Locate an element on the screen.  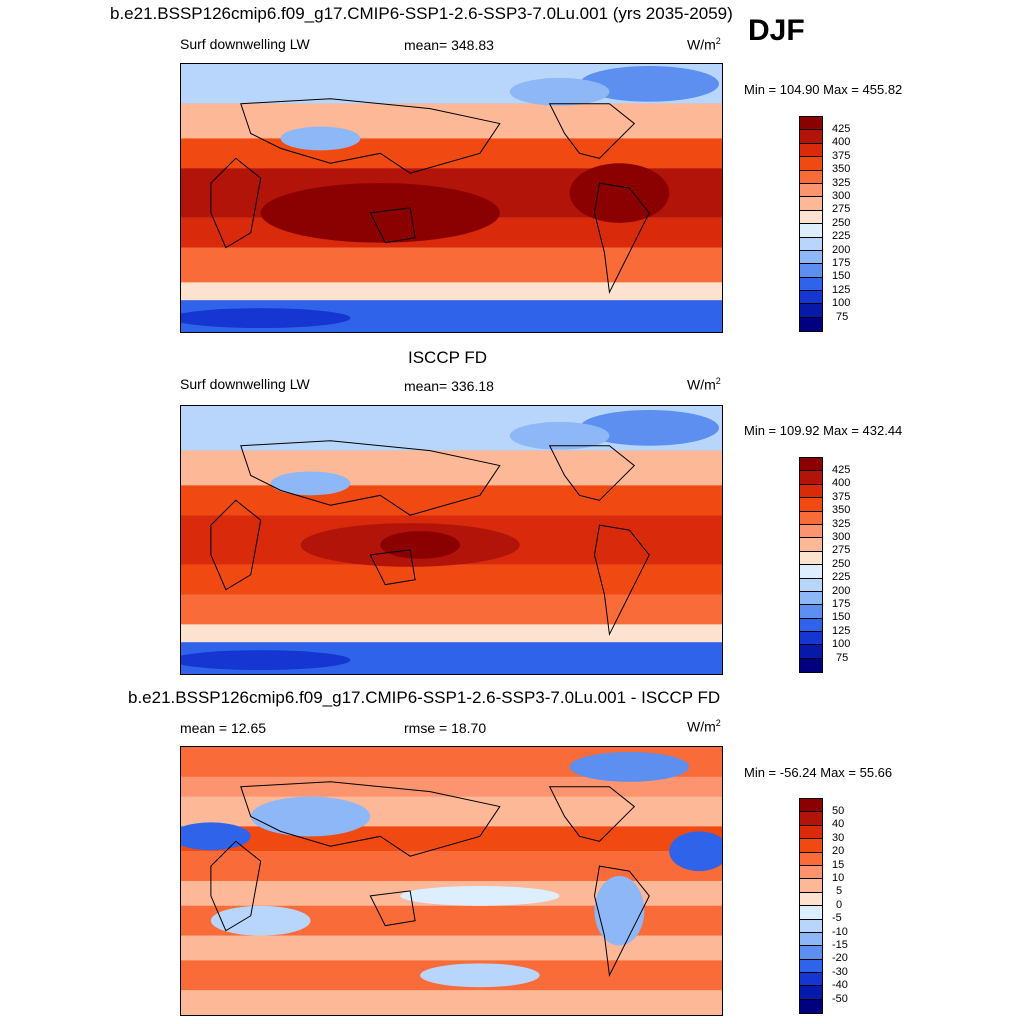
colorbar-tick: 225 is located at coordinates (841, 577).